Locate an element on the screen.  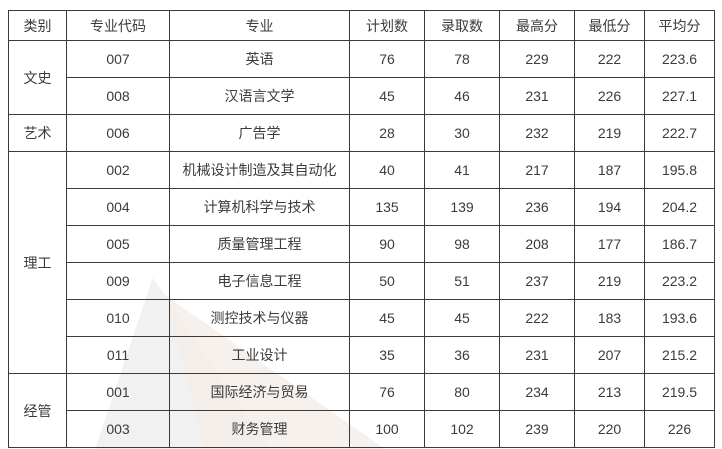
average-score-cell: 227.1 is located at coordinates (679, 96).